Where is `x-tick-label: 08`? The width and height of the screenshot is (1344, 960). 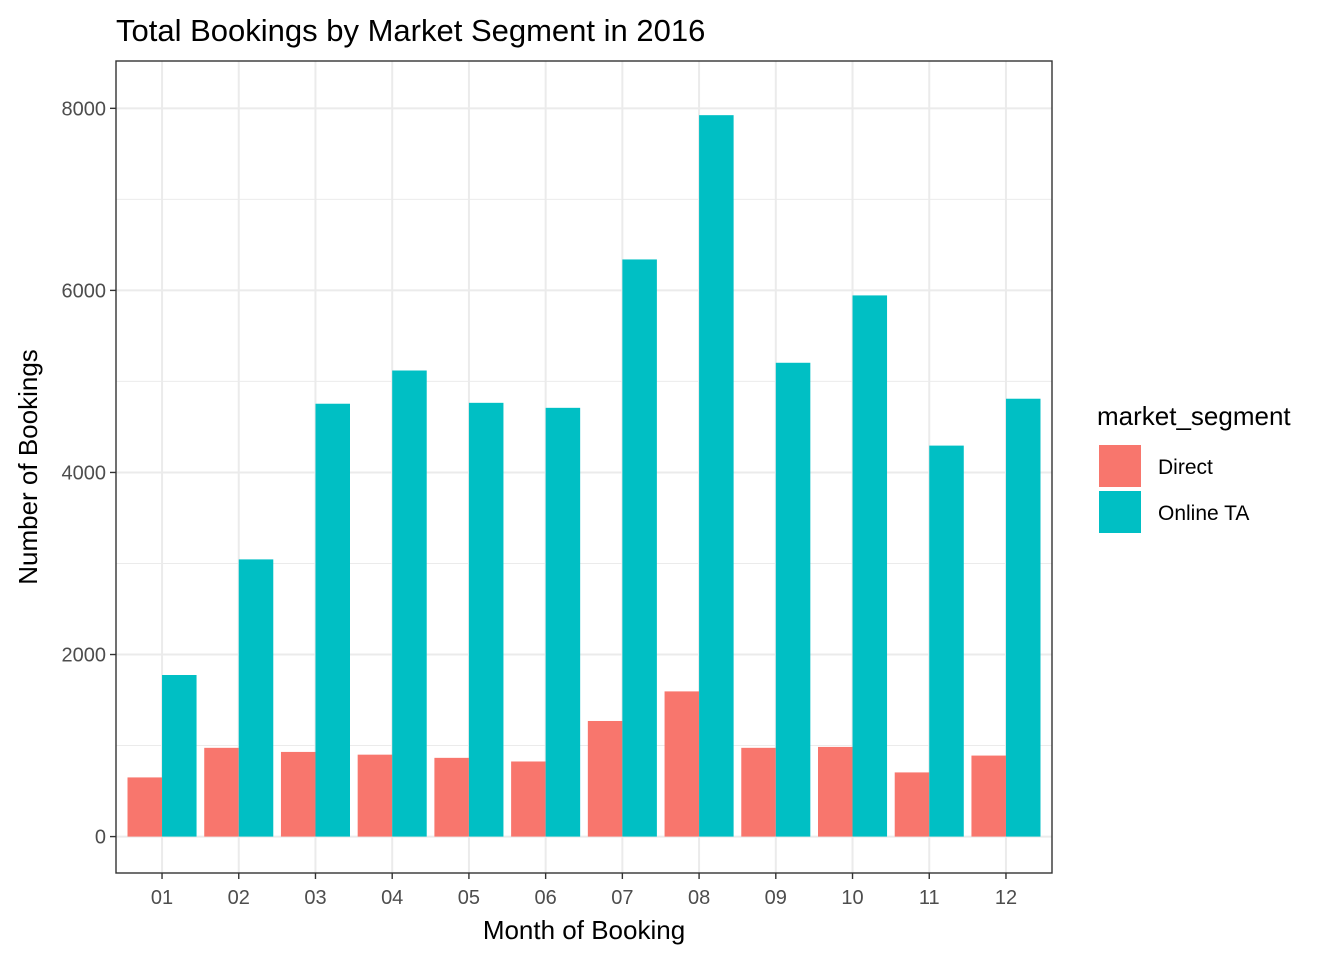
x-tick-label: 08 is located at coordinates (699, 898).